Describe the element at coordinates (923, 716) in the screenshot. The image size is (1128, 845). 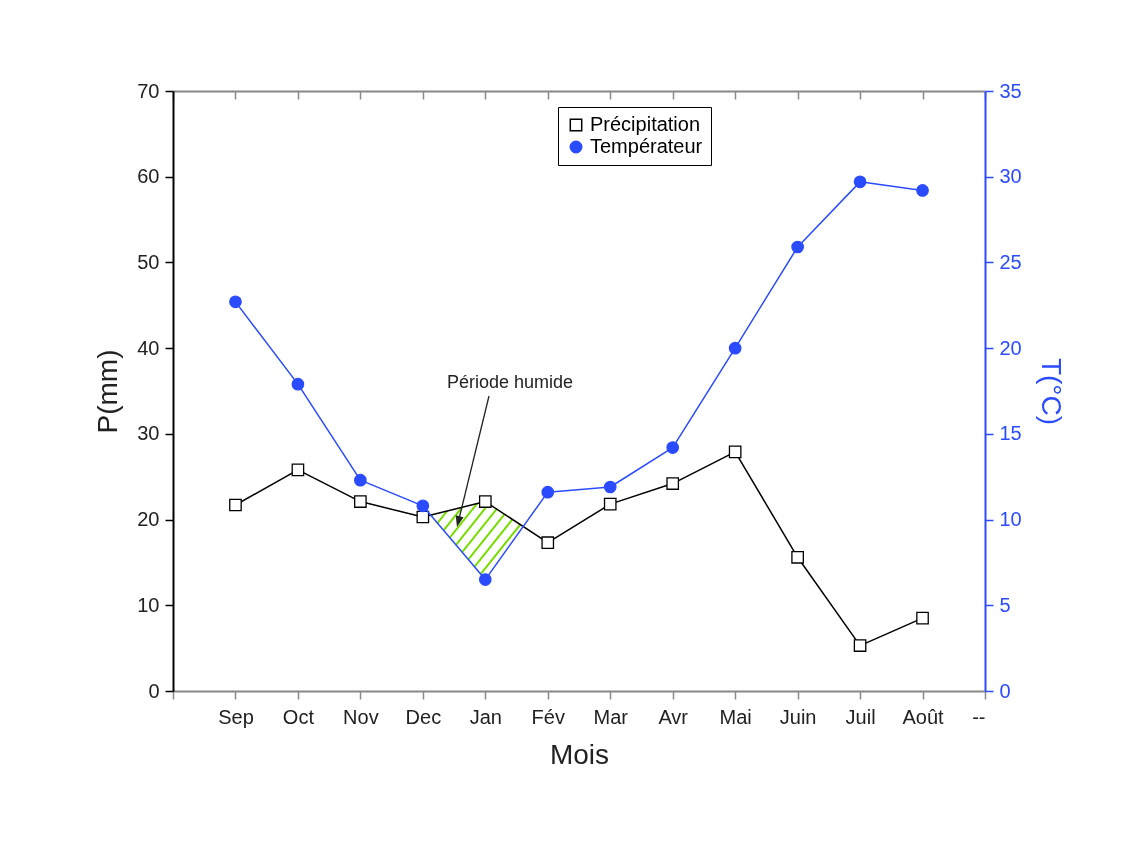
I see `x-tick-label: Août` at that location.